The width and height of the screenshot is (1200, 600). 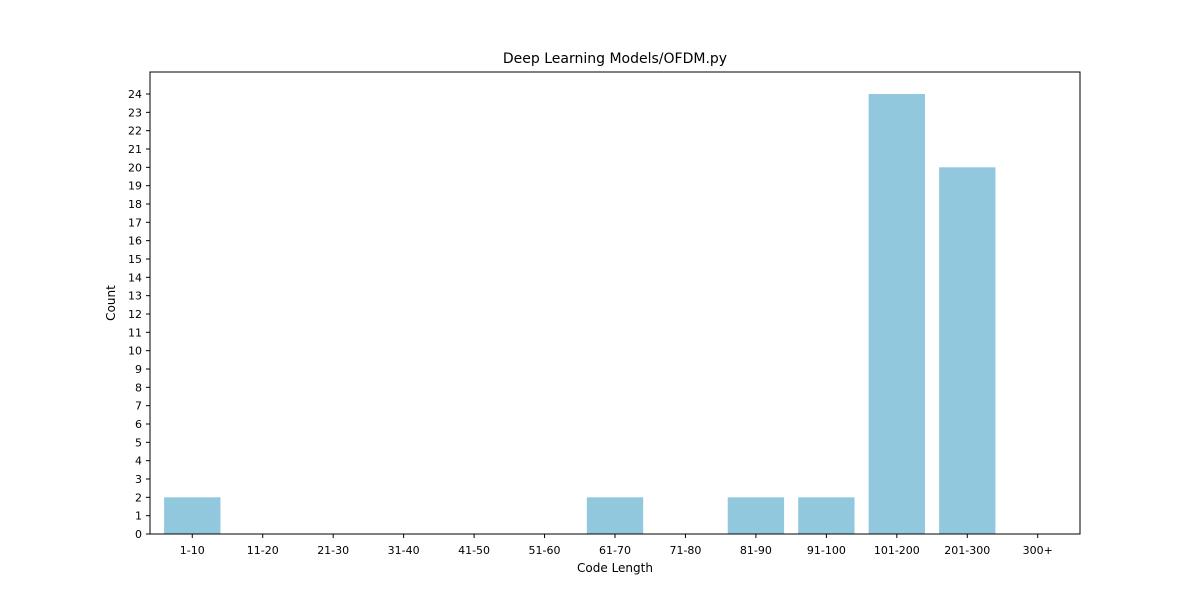 What do you see at coordinates (135, 149) in the screenshot?
I see `y-tick-label: 21` at bounding box center [135, 149].